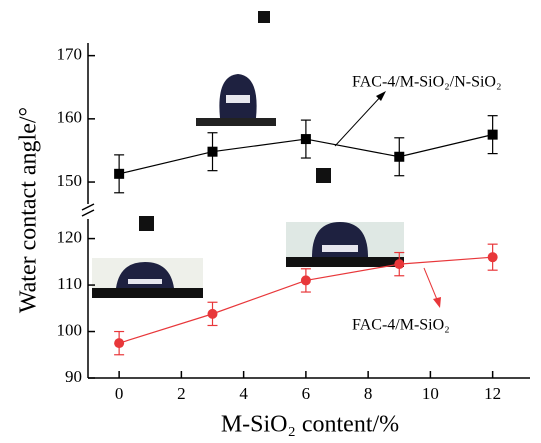  What do you see at coordinates (310, 425) in the screenshot?
I see `x-axis-title: M-SiO₂ content/%` at bounding box center [310, 425].